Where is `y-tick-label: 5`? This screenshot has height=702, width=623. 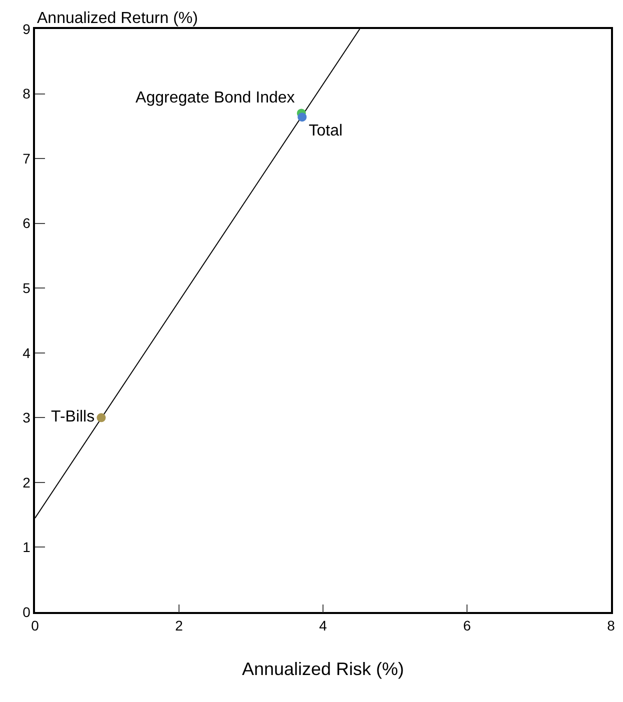
y-tick-label: 5 is located at coordinates (26, 288).